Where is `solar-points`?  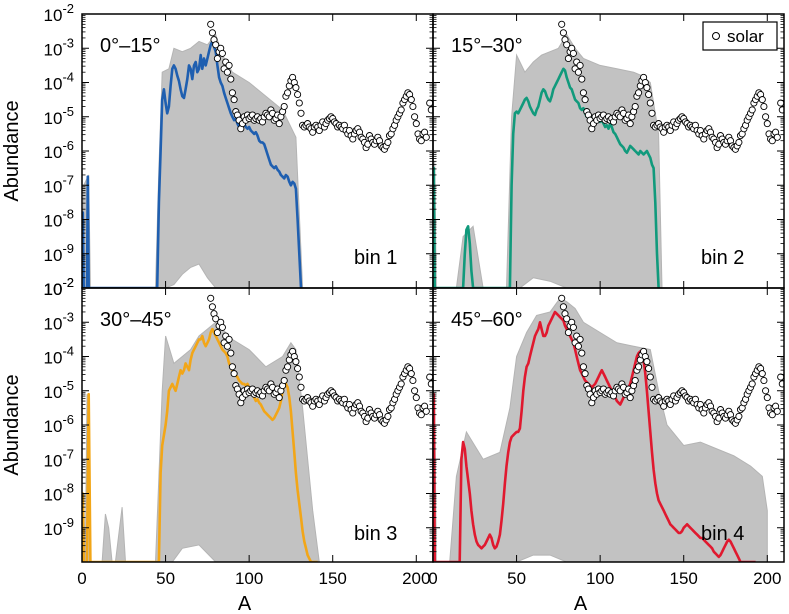 solar-points is located at coordinates (320, 360).